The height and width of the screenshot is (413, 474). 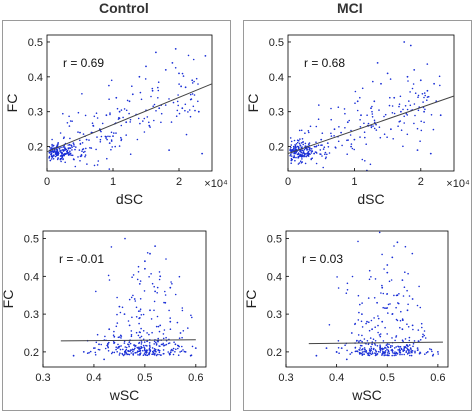 What do you see at coordinates (31, 240) in the screenshot?
I see `control-wsc-ytick-label-3: 0.5` at bounding box center [31, 240].